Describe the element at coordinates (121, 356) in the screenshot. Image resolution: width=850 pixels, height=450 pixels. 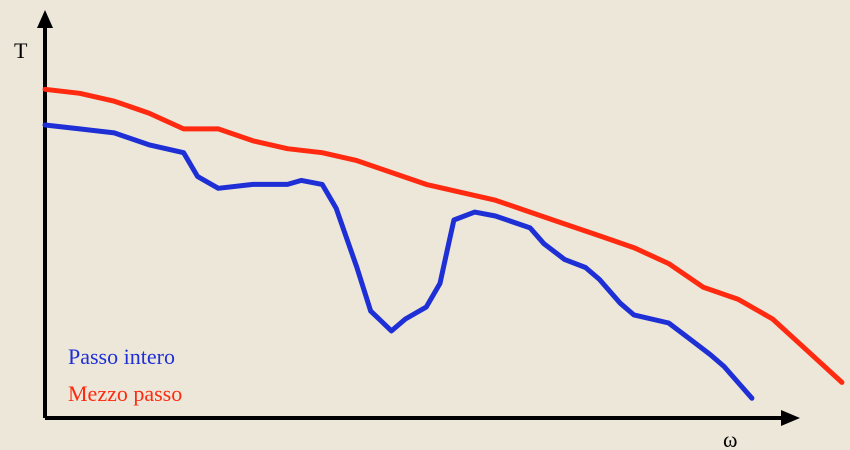
I see `legend-item-passo-intero: Passo intero` at that location.